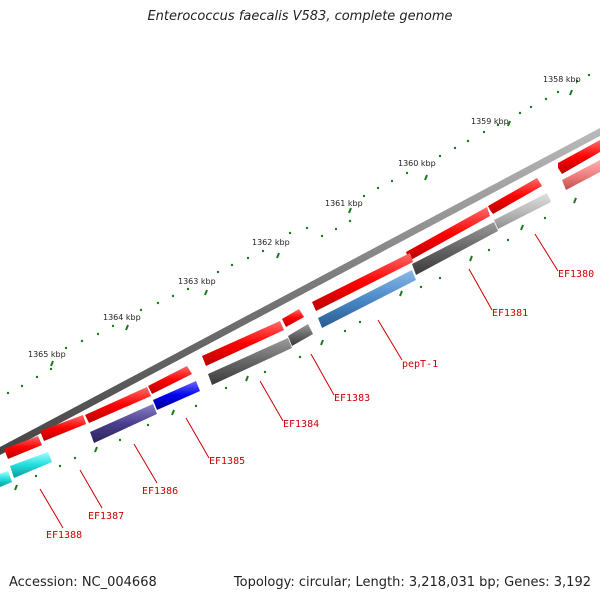  Describe the element at coordinates (106, 516) in the screenshot. I see `gene-label-EF1387: EF1387` at that location.